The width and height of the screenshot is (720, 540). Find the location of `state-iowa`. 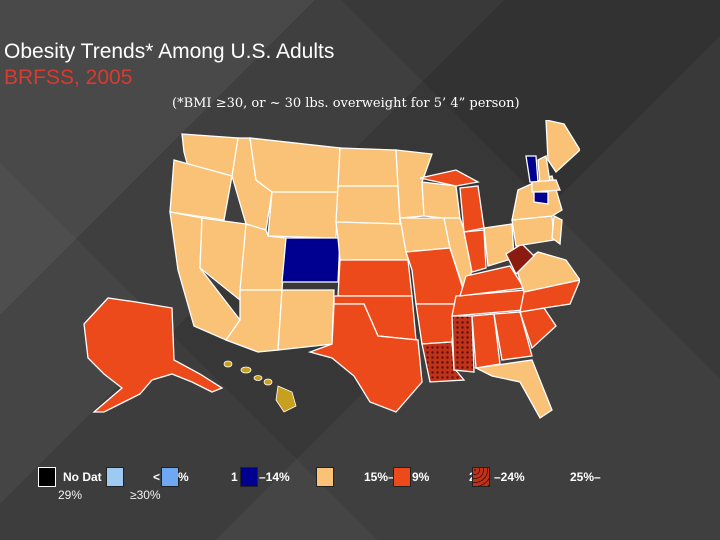

state-iowa is located at coordinates (425, 235).